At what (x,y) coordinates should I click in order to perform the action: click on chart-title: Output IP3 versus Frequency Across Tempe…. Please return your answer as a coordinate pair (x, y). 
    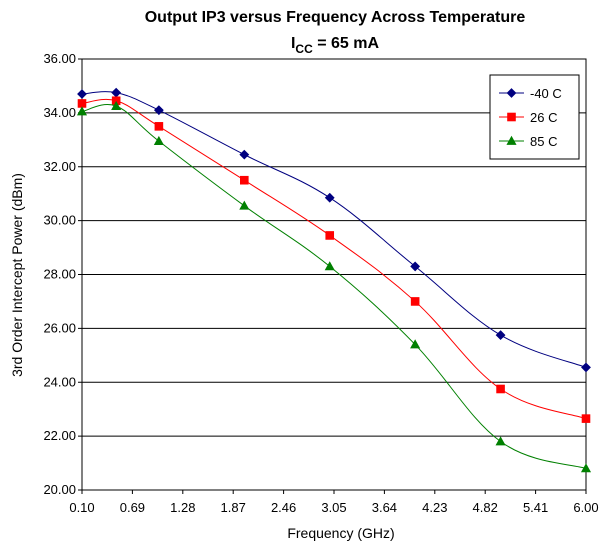
    Looking at the image, I should click on (335, 17).